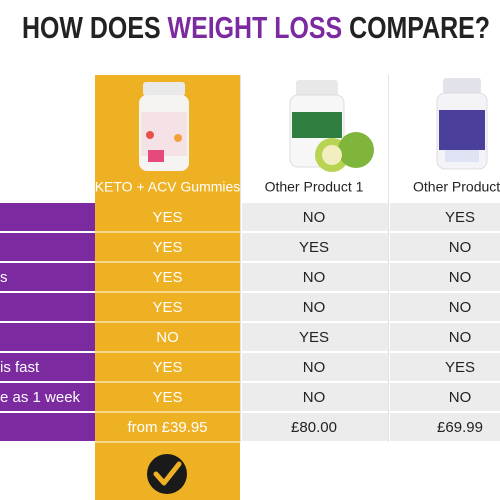 The height and width of the screenshot is (500, 500). What do you see at coordinates (416, 27) in the screenshot?
I see `title-part: COMPARE?` at bounding box center [416, 27].